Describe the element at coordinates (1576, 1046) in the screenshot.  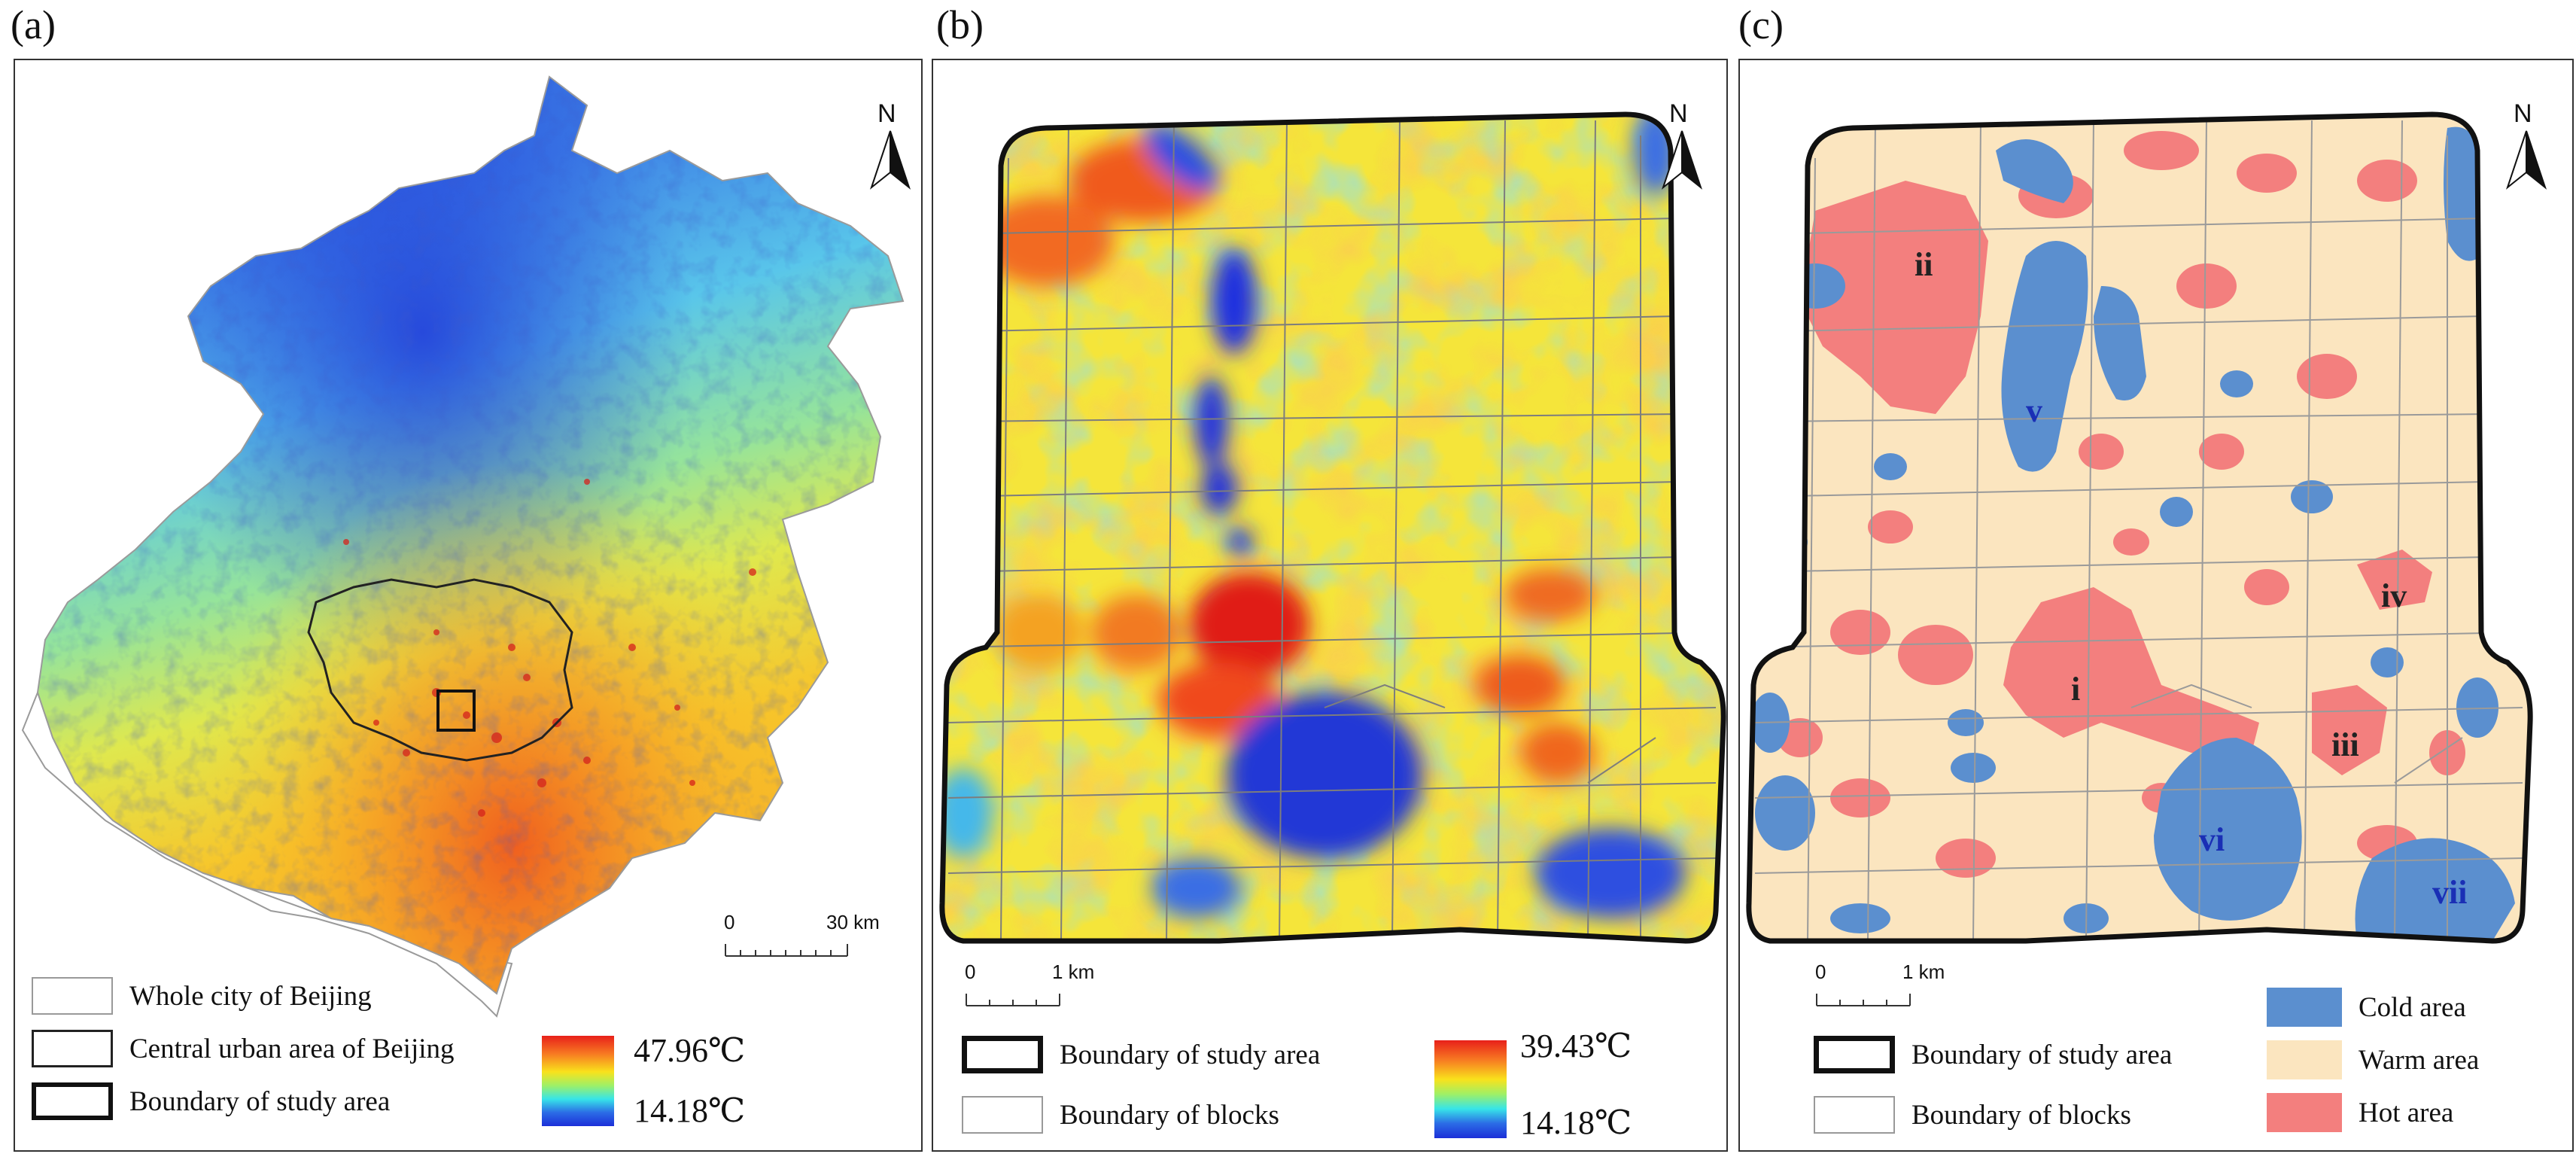
I see `ramp-max-value: 39.43℃` at that location.